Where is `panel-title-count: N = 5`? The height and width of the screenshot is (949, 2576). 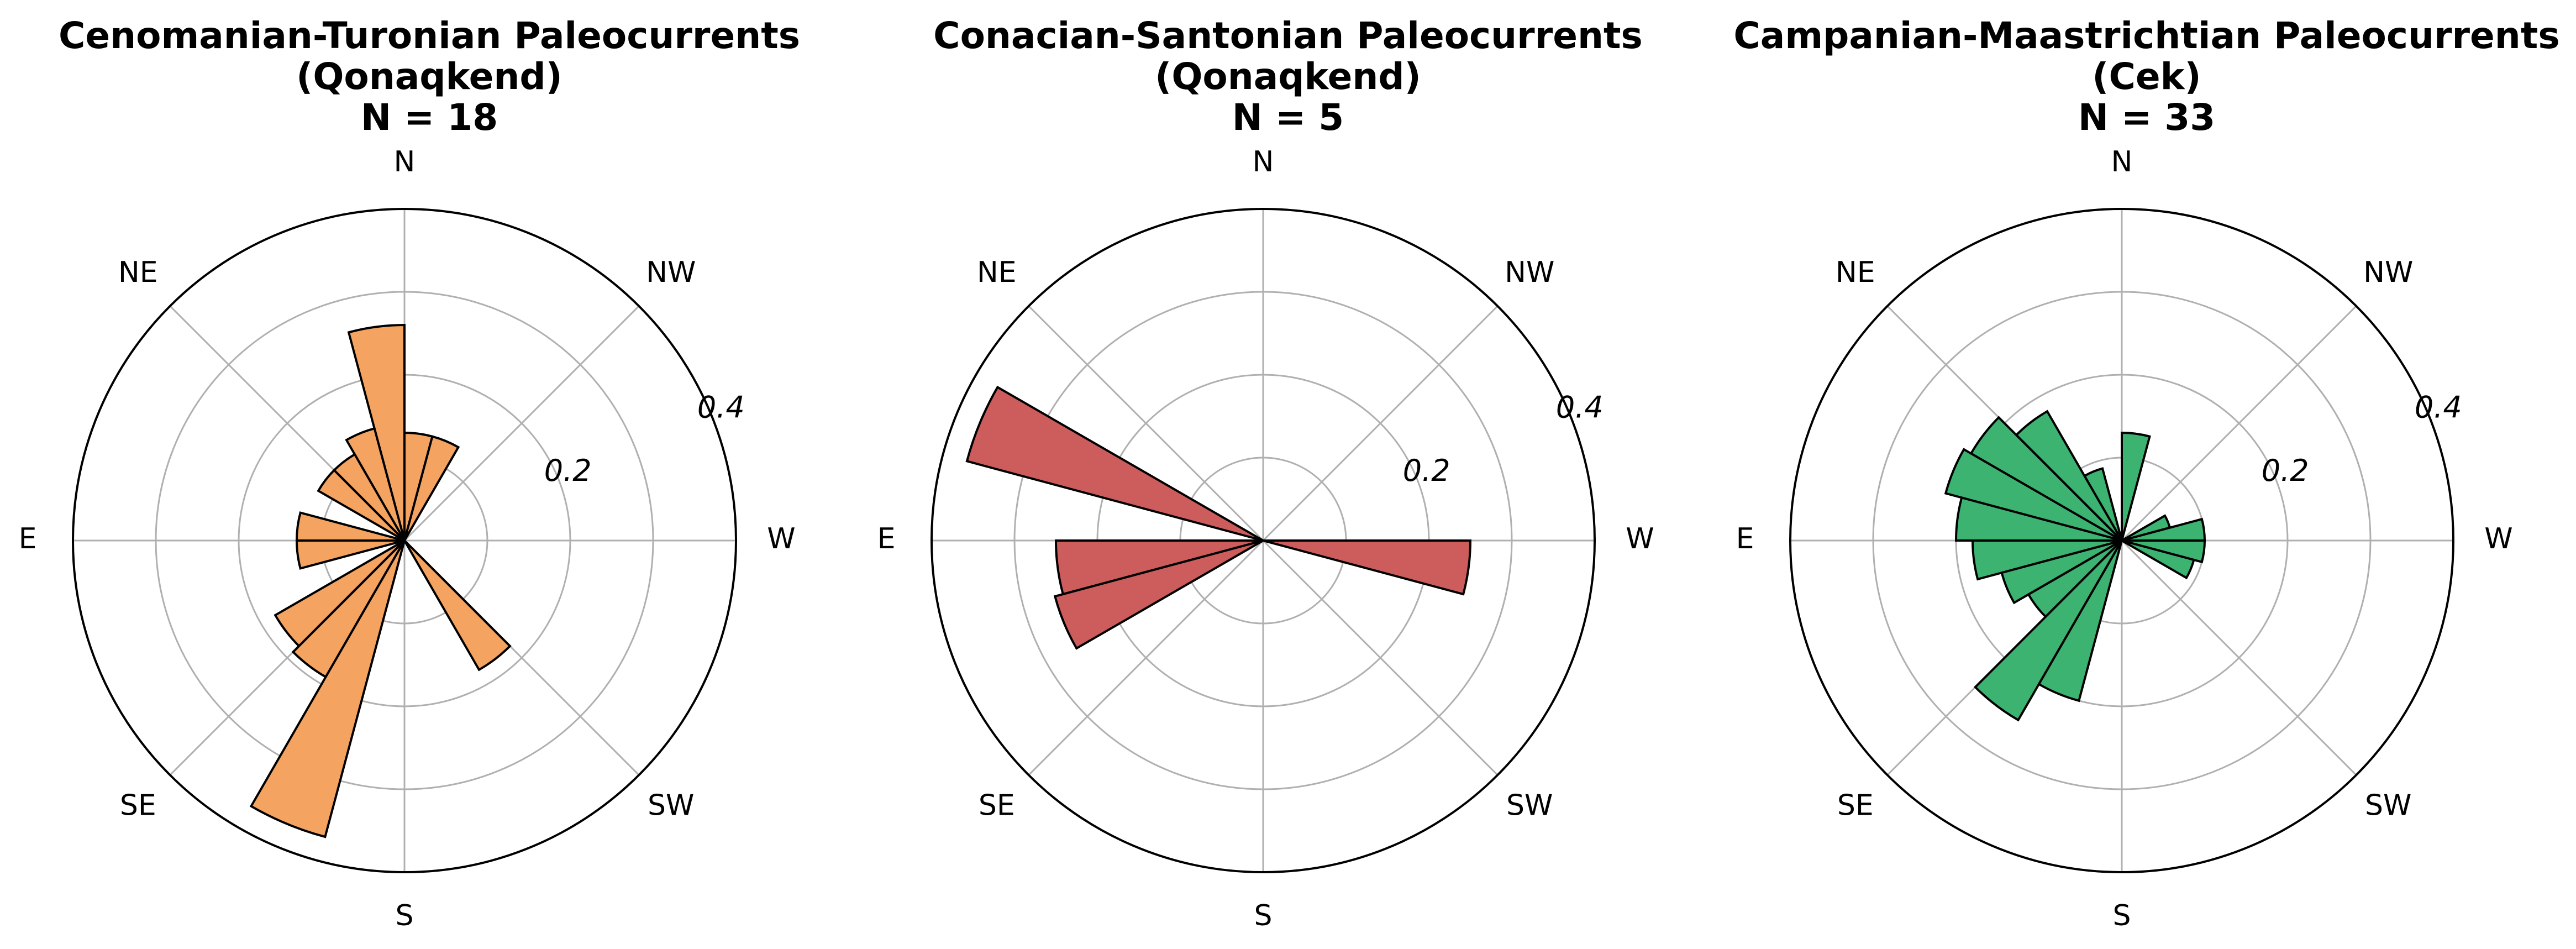
panel-title-count: N = 5 is located at coordinates (1288, 118).